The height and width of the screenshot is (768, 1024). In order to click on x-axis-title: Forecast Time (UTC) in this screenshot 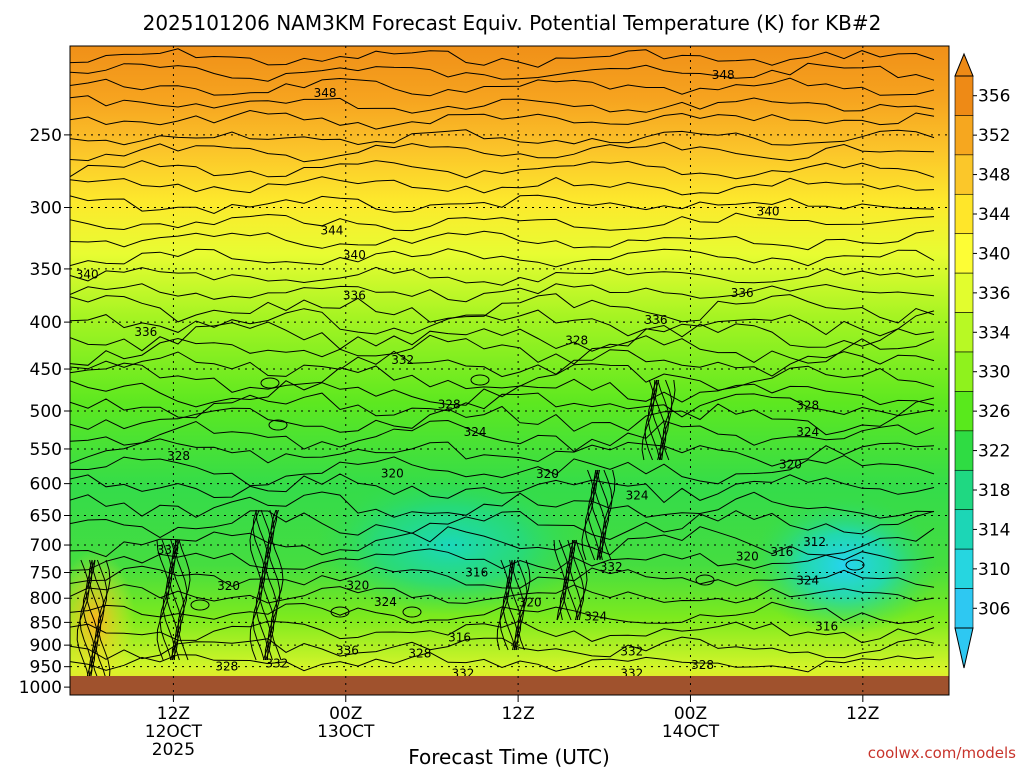, I will do `click(509, 756)`.